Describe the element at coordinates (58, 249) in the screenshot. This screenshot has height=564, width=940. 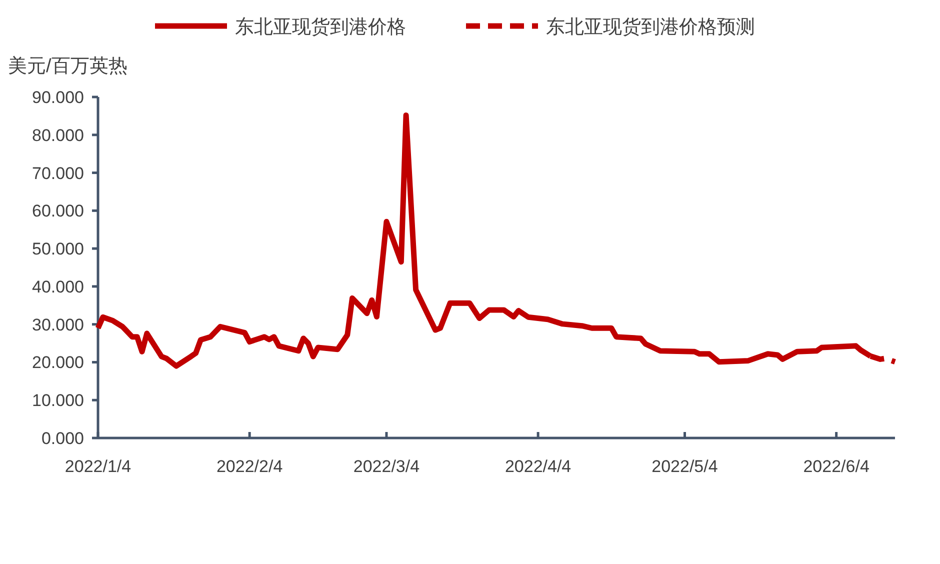
I see `y-tick-label: 50.000` at that location.